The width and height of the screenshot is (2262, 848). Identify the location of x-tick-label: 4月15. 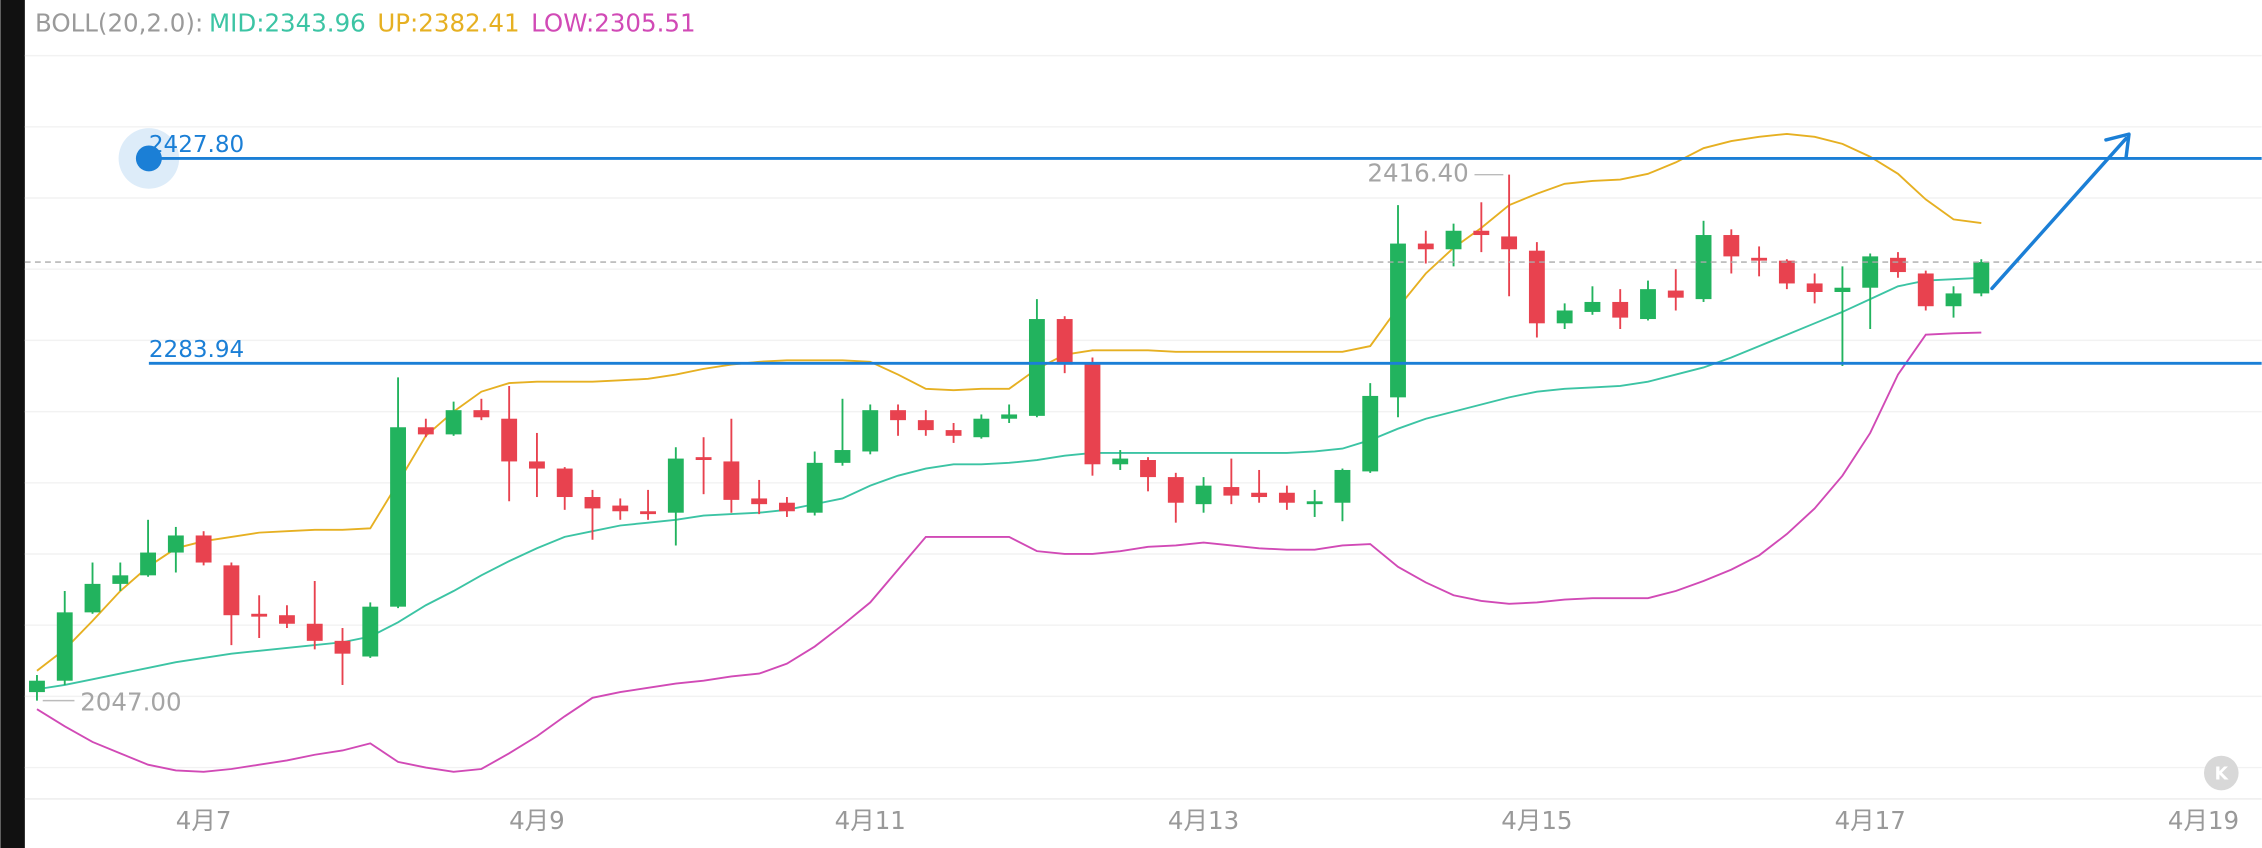
(1536, 820).